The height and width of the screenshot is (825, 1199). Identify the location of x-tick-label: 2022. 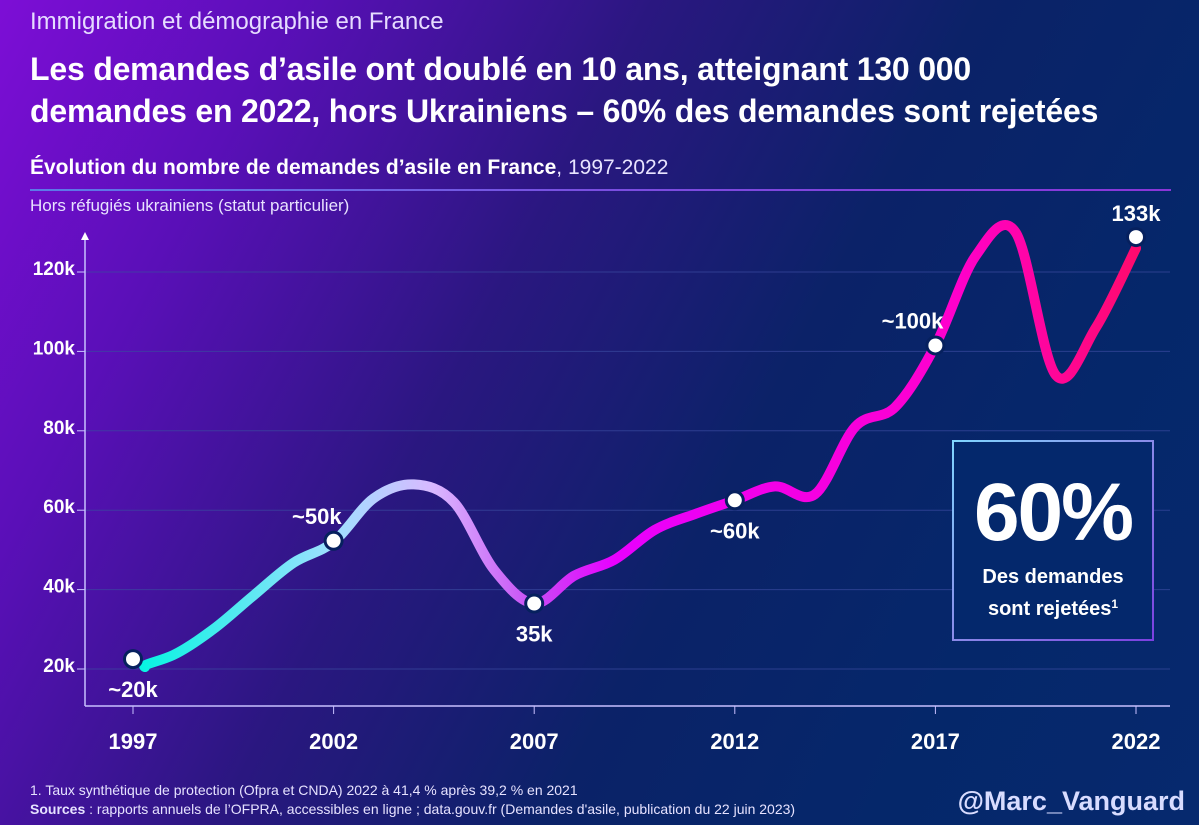
(1136, 741).